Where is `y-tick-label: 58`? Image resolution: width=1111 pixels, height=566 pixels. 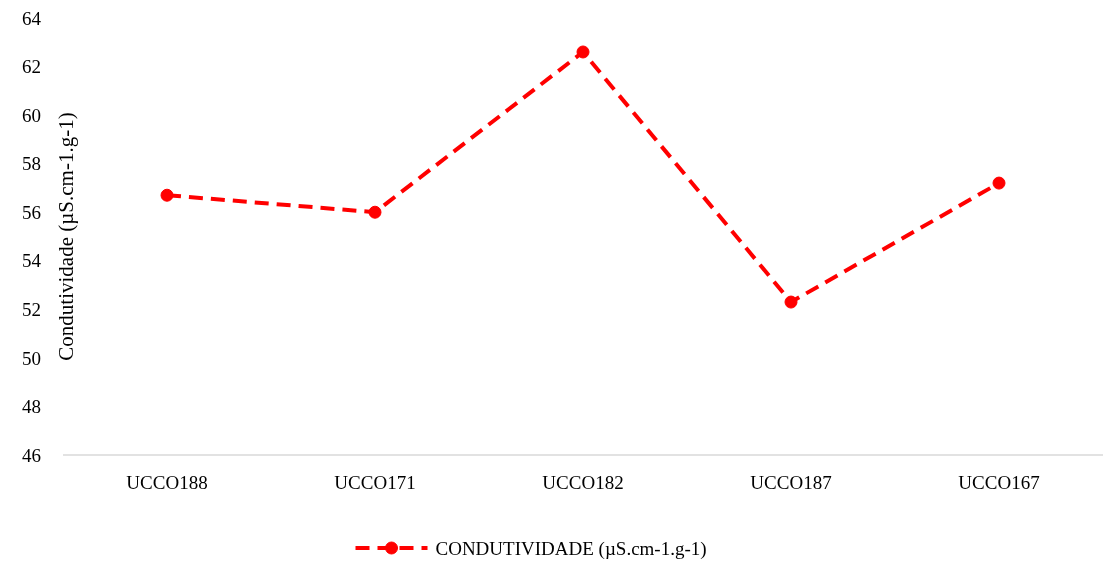 y-tick-label: 58 is located at coordinates (31, 164).